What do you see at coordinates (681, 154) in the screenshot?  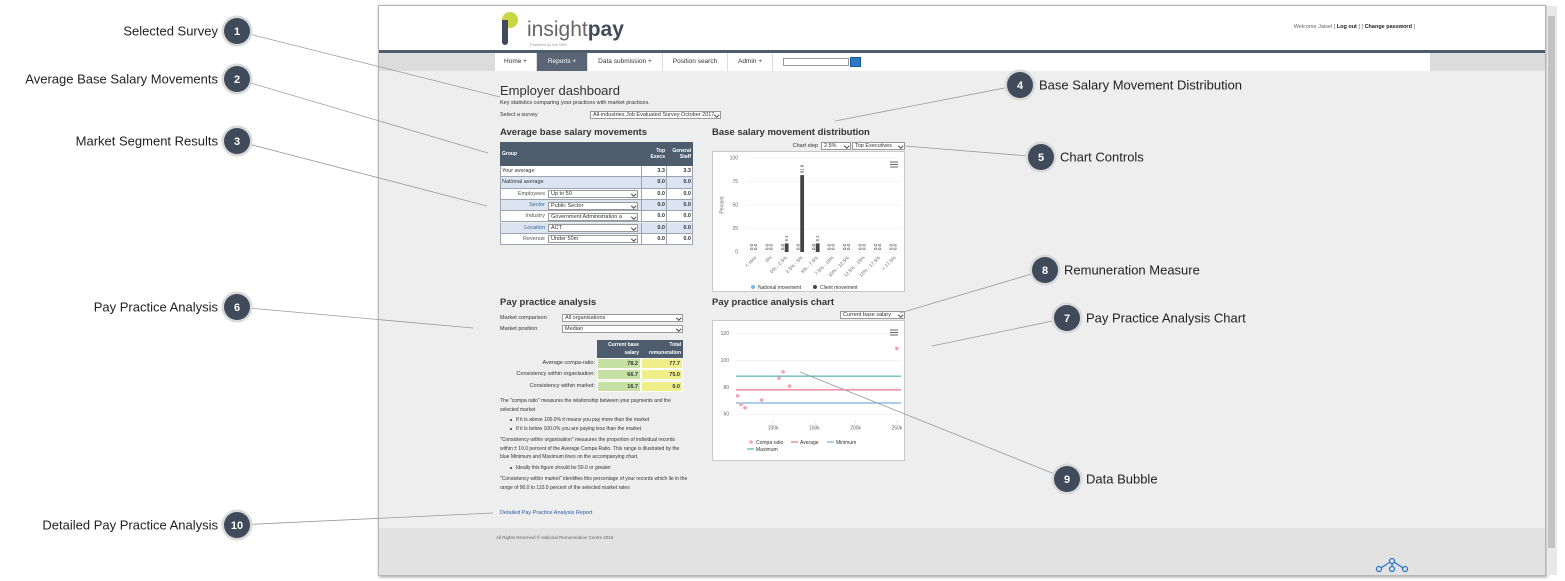 I see `salary-column-header: General Staff` at bounding box center [681, 154].